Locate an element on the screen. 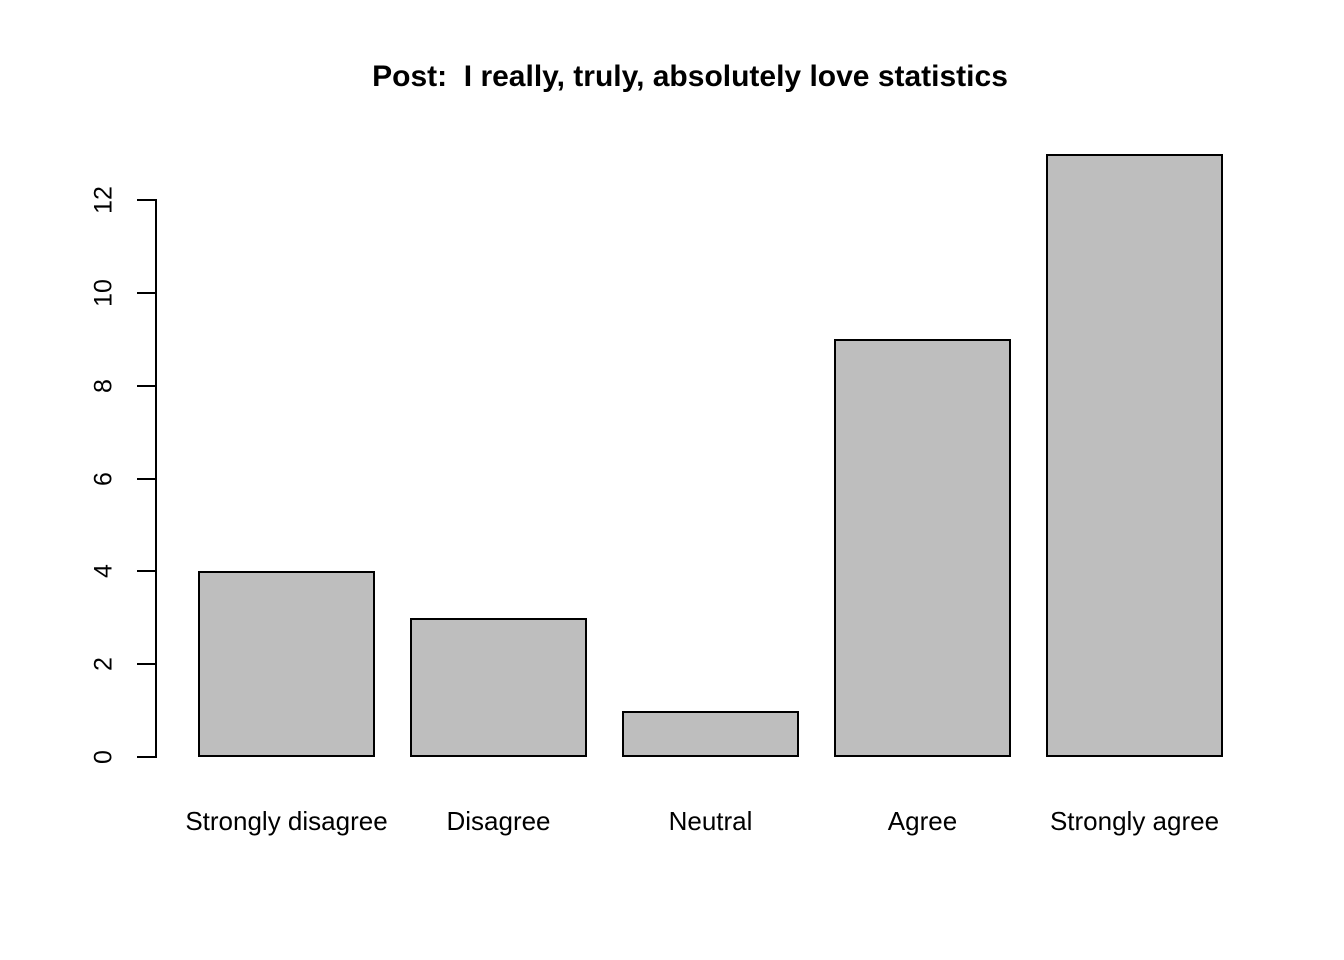  y-axis-tick-label: 0 is located at coordinates (103, 757).